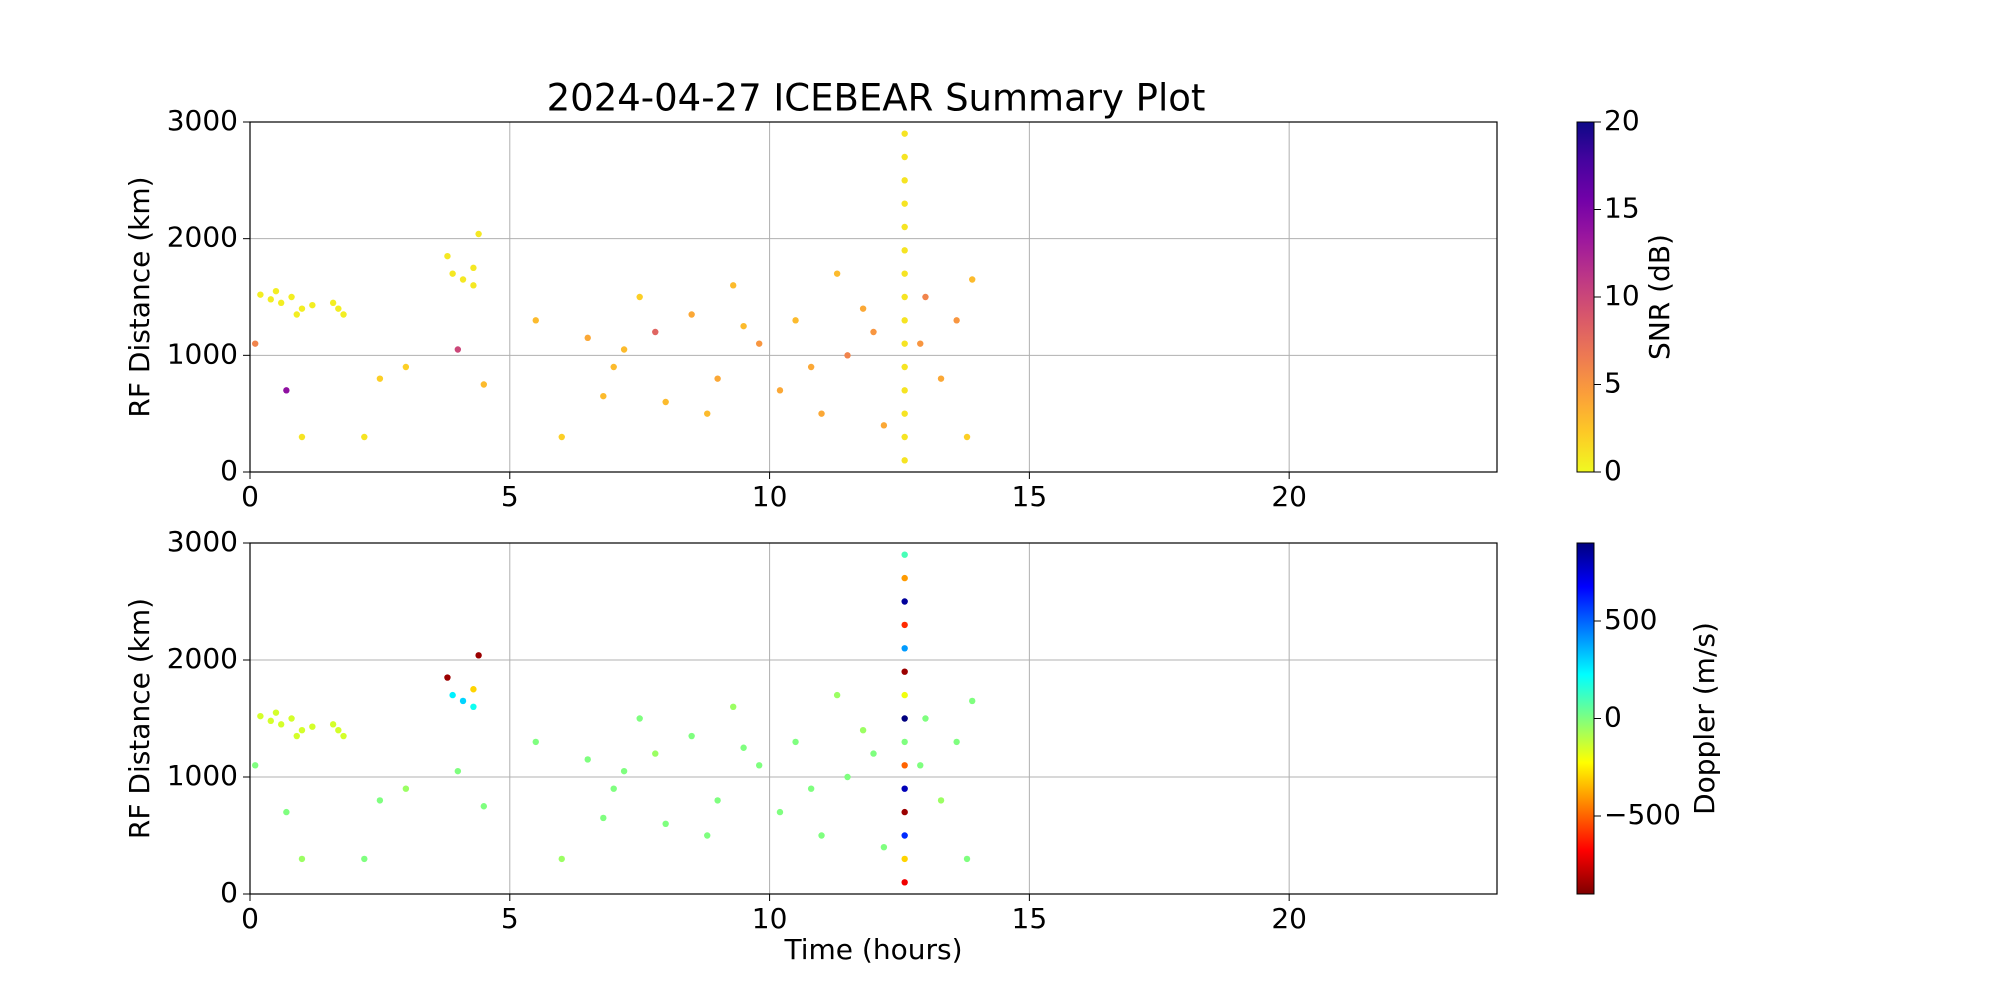 Image resolution: width=2000 pixels, height=1000 pixels. I want to click on colorbar-tick-label: 0, so click(1613, 717).